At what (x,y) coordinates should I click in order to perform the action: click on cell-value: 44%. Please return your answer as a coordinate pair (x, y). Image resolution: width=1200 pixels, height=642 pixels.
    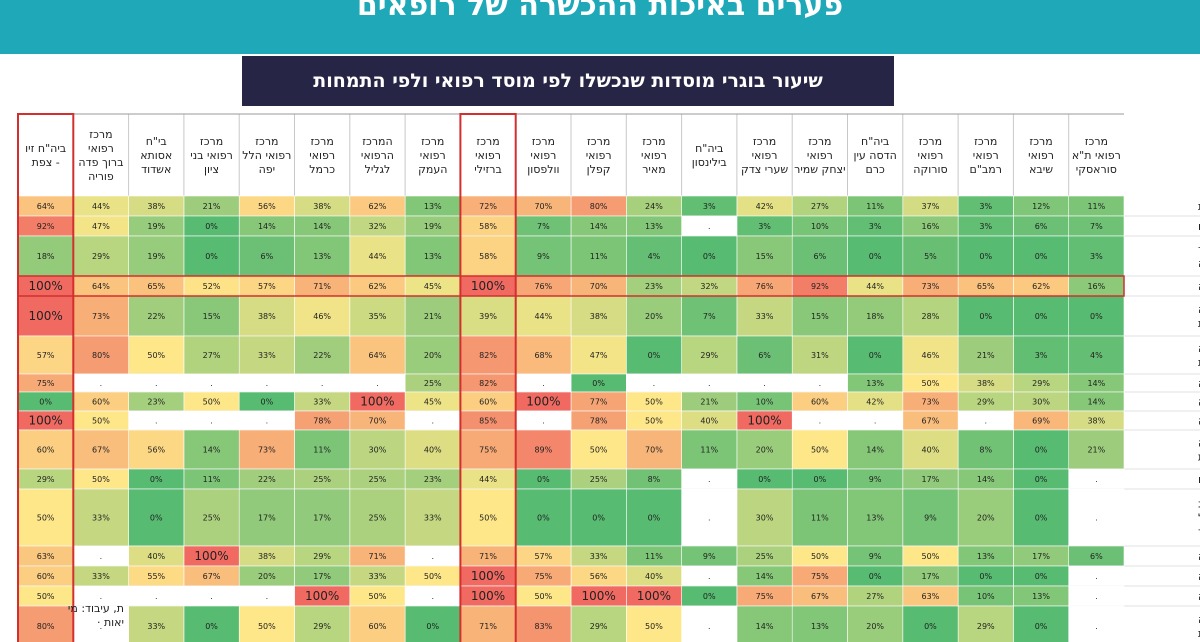
    Looking at the image, I should click on (875, 286).